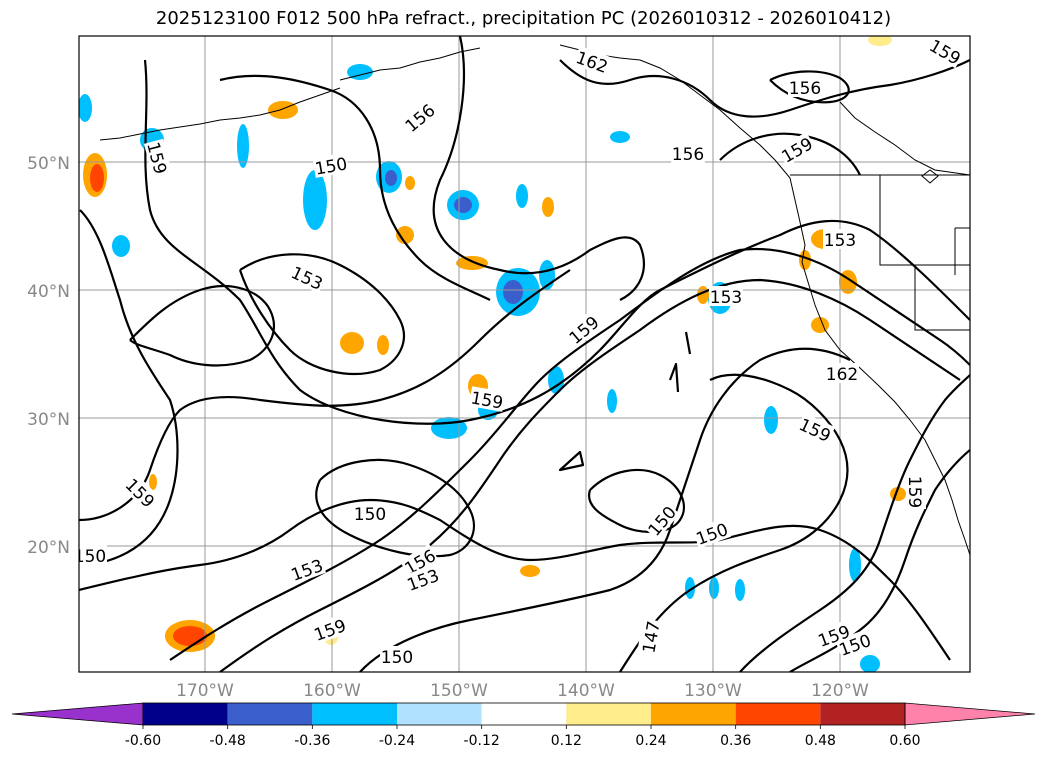 The height and width of the screenshot is (765, 1047). Describe the element at coordinates (77, 714) in the screenshot. I see `colorbar-extend-low` at that location.